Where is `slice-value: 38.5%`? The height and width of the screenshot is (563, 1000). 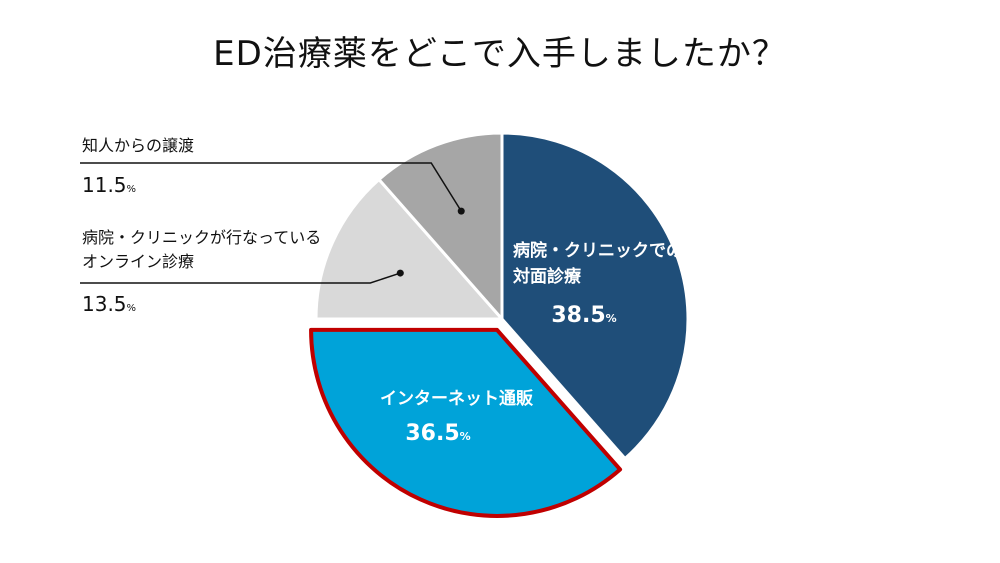 slice-value: 38.5% is located at coordinates (583, 315).